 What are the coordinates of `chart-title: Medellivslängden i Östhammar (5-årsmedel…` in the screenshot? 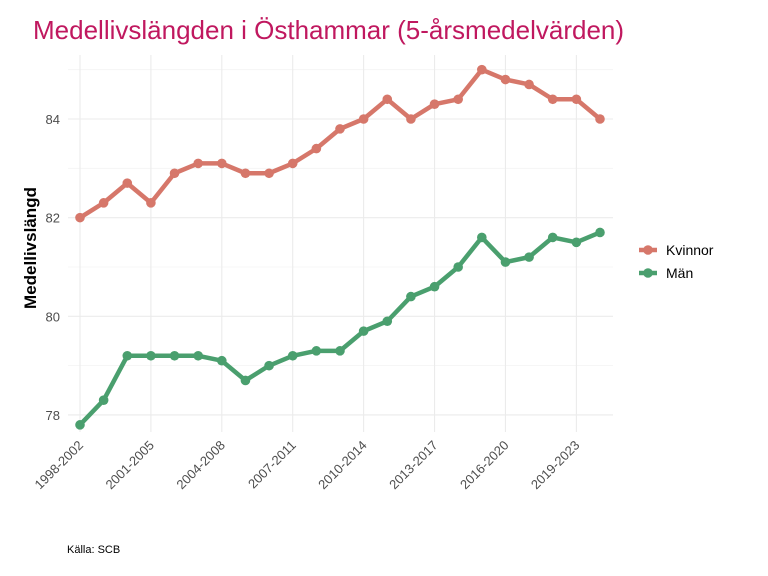 It's located at (328, 30).